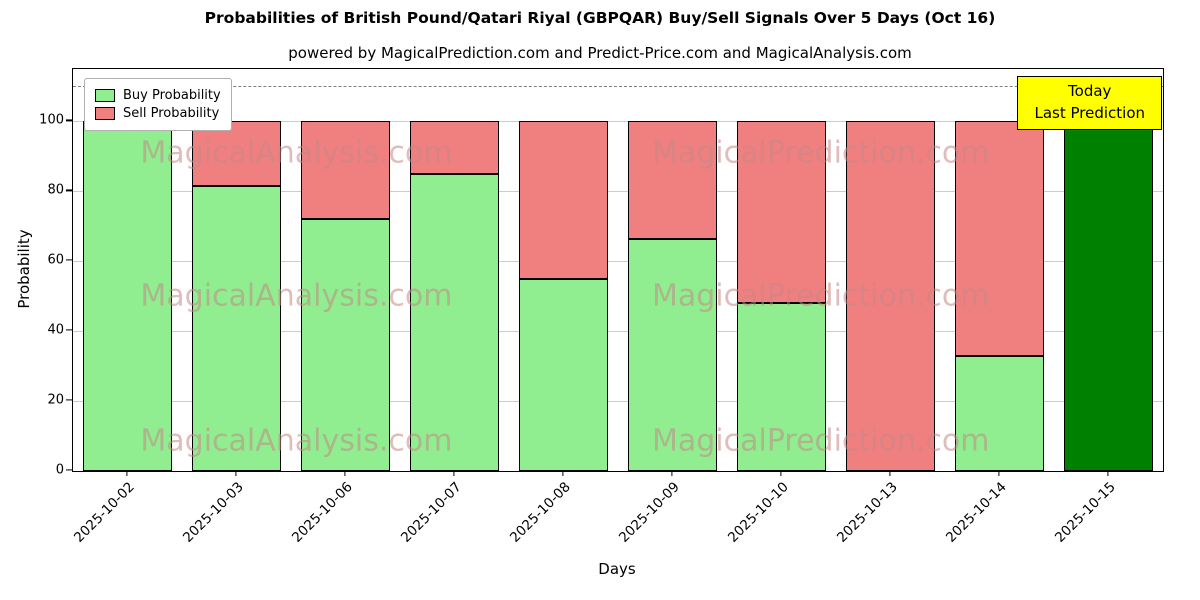 Image resolution: width=1200 pixels, height=600 pixels. What do you see at coordinates (1089, 112) in the screenshot?
I see `annotation-line-2: Last Prediction` at bounding box center [1089, 112].